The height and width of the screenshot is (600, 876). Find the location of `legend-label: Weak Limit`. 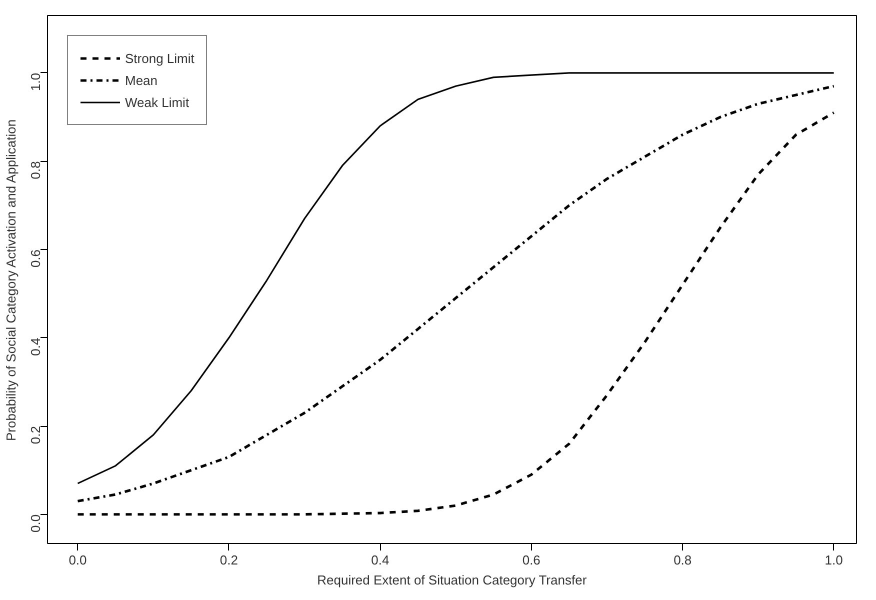

legend-label: Weak Limit is located at coordinates (157, 102).